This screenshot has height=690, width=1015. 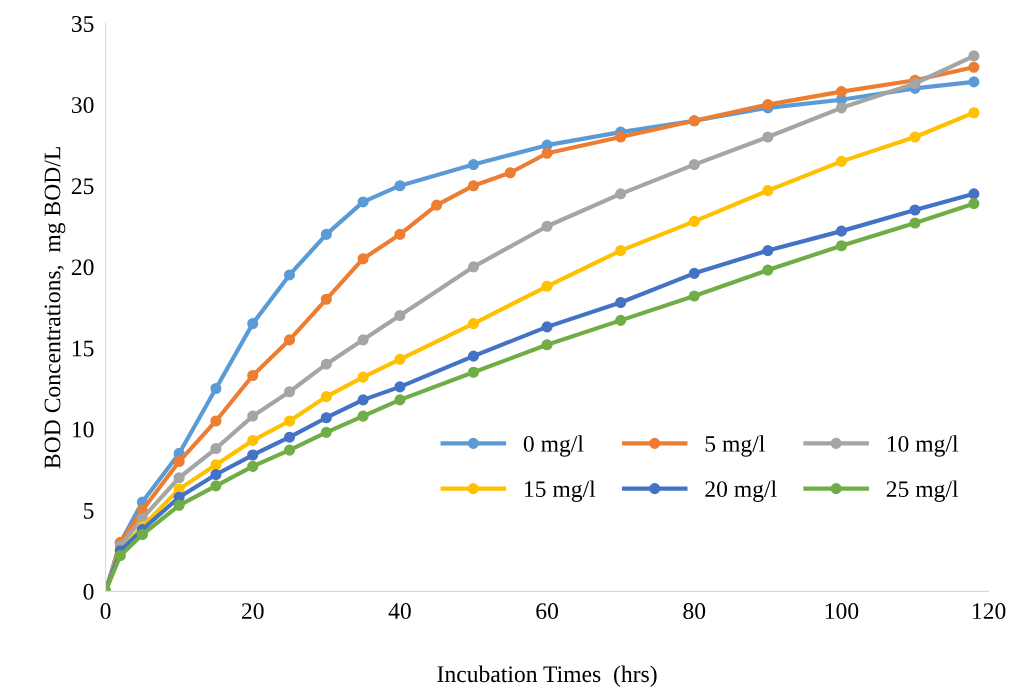 I want to click on x-tick-label: 100, so click(x=842, y=611).